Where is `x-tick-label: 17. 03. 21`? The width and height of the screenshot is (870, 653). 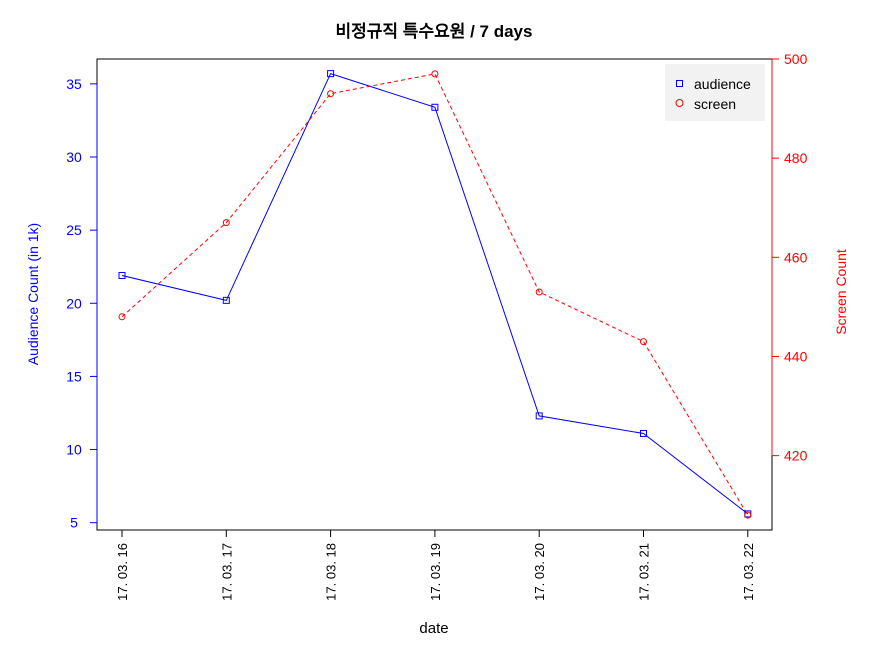
x-tick-label: 17. 03. 21 is located at coordinates (644, 572).